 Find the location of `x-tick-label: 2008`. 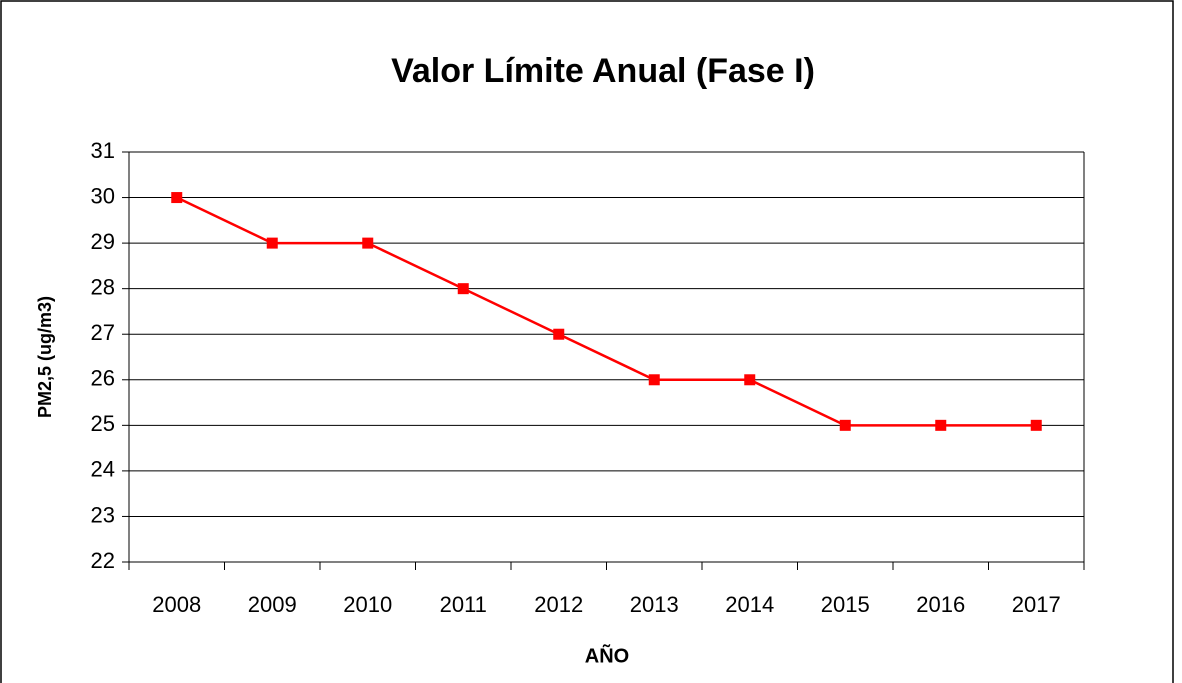

x-tick-label: 2008 is located at coordinates (176, 604).